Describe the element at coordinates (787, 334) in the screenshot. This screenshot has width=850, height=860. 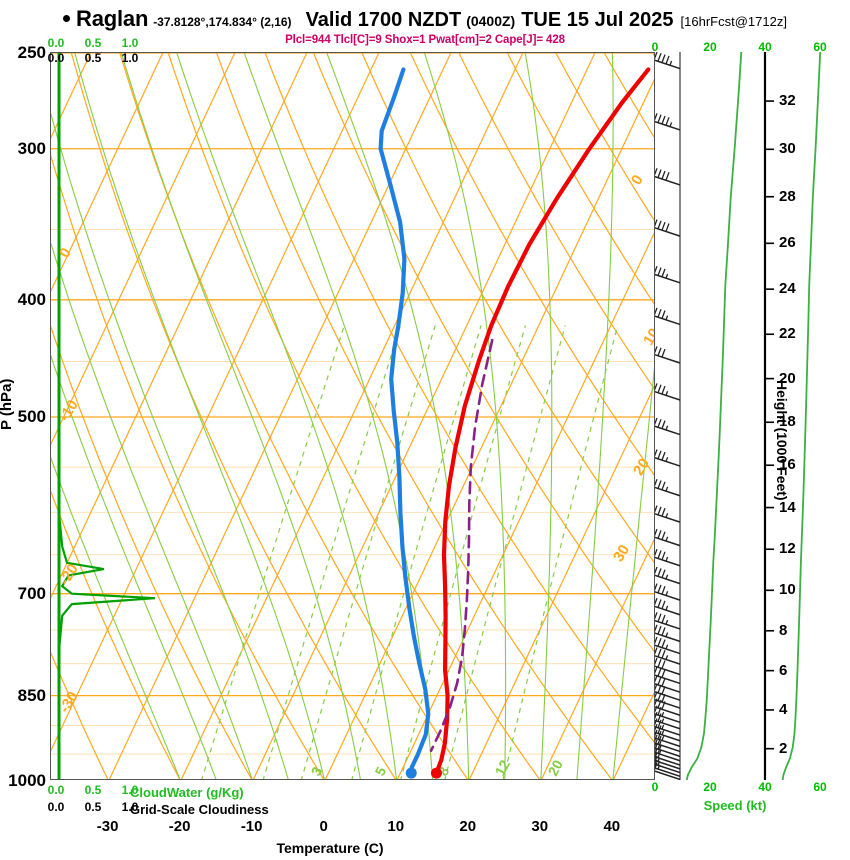
I see `height-tick-22: 22` at that location.